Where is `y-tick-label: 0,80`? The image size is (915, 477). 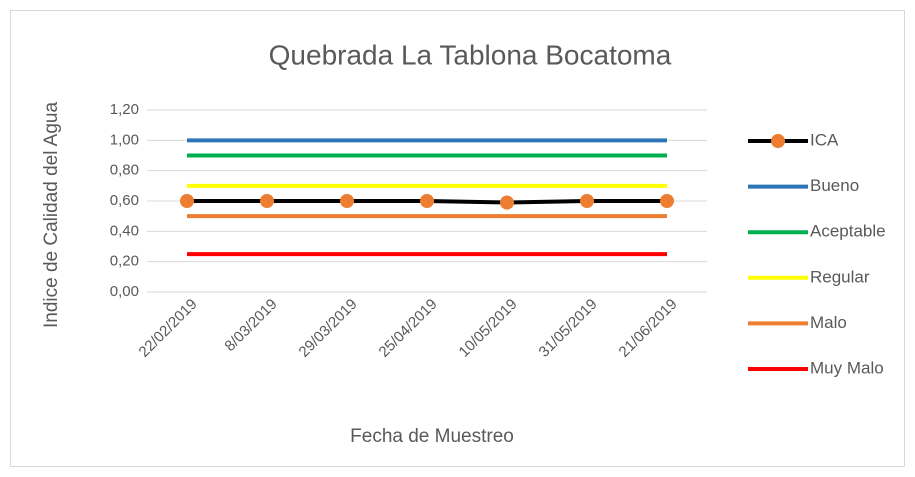
y-tick-label: 0,80 is located at coordinates (124, 170).